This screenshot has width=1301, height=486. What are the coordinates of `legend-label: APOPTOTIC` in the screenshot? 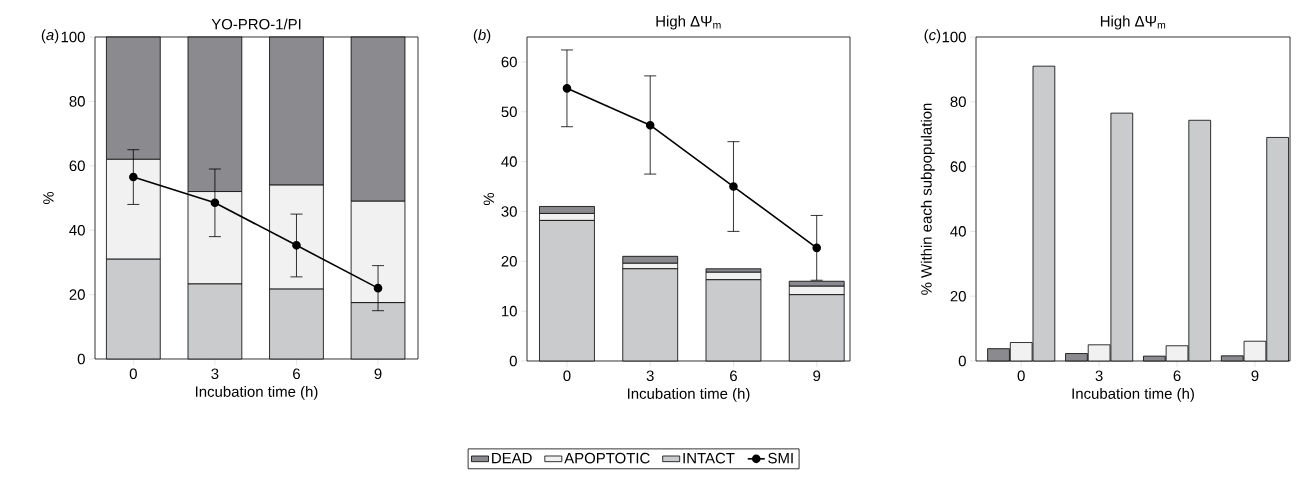 It's located at (607, 458).